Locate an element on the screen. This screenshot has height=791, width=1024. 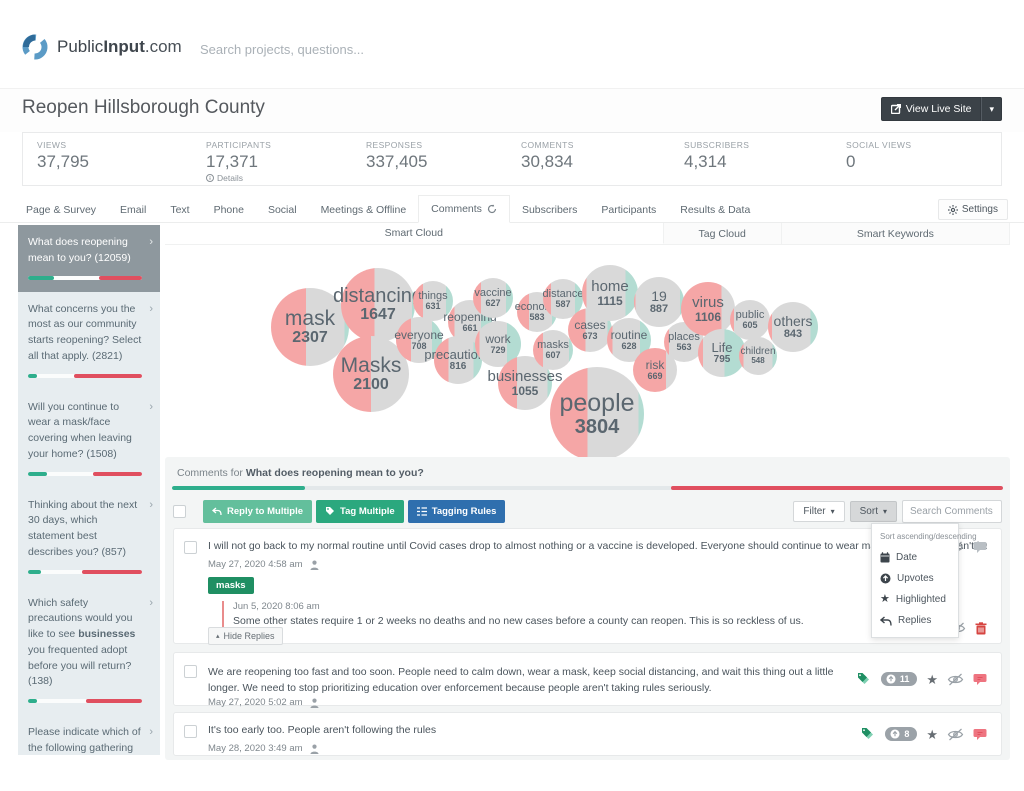
reply-to-multiple-button: Reply to Multiple is located at coordinates (257, 511).